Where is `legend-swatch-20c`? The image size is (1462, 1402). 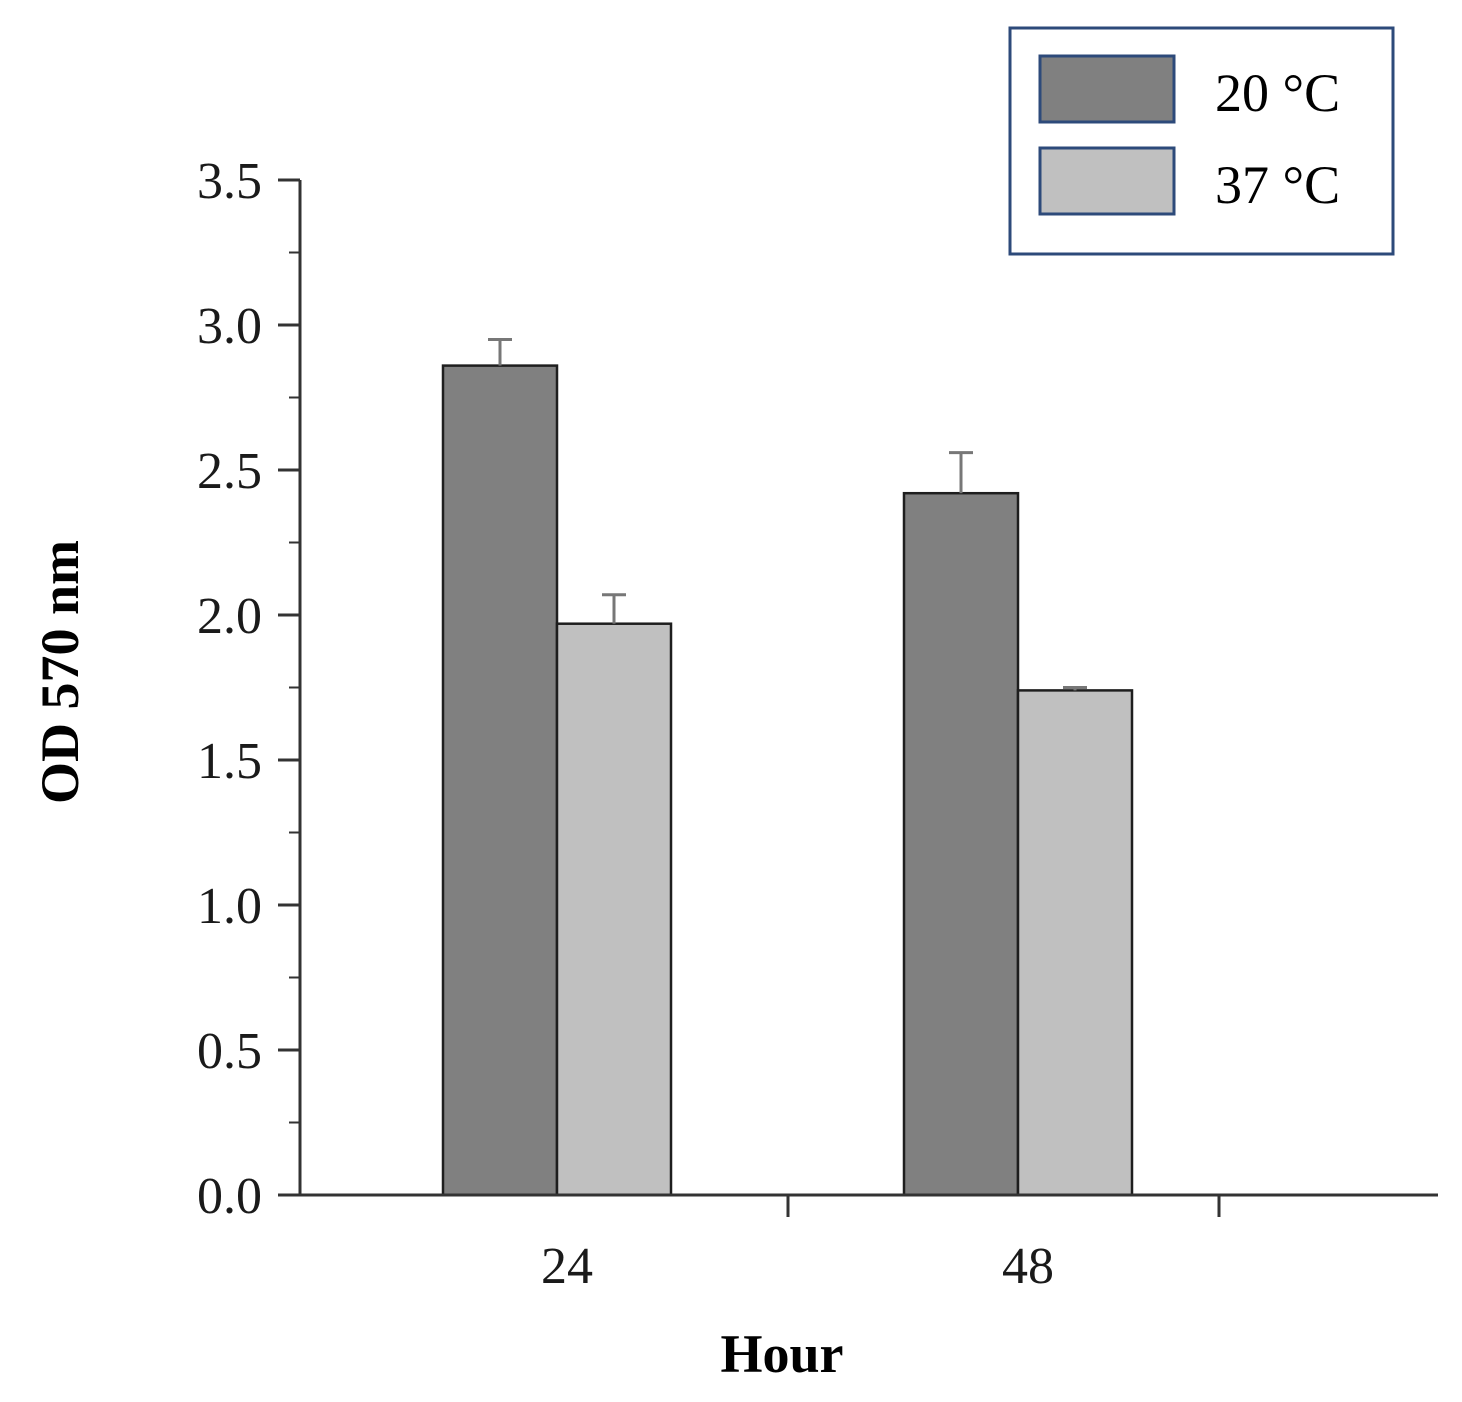
legend-swatch-20c is located at coordinates (1107, 89).